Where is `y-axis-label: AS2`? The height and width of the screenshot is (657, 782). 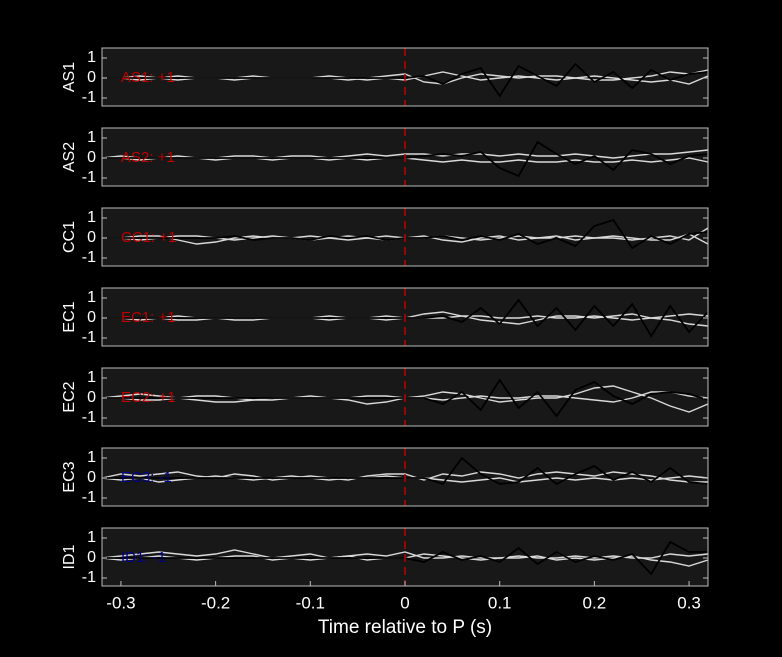
y-axis-label: AS2 is located at coordinates (69, 157).